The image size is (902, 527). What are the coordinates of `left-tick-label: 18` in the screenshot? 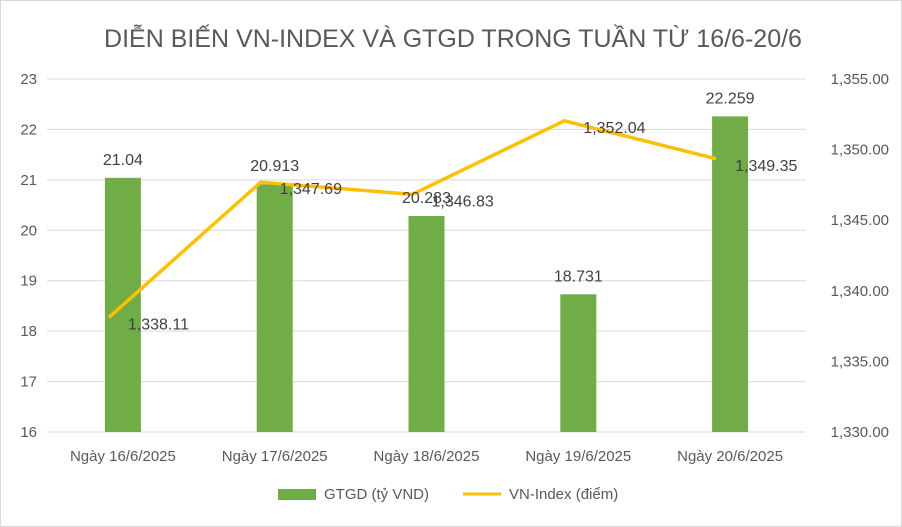 It's located at (28, 331).